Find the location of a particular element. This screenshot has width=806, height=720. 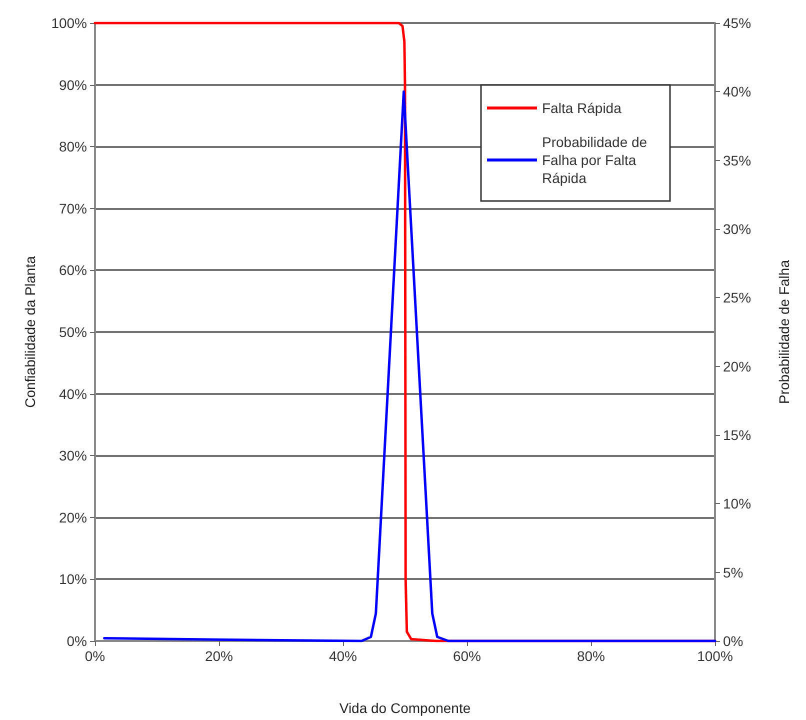

y-tick-label: 80% is located at coordinates (72, 146).